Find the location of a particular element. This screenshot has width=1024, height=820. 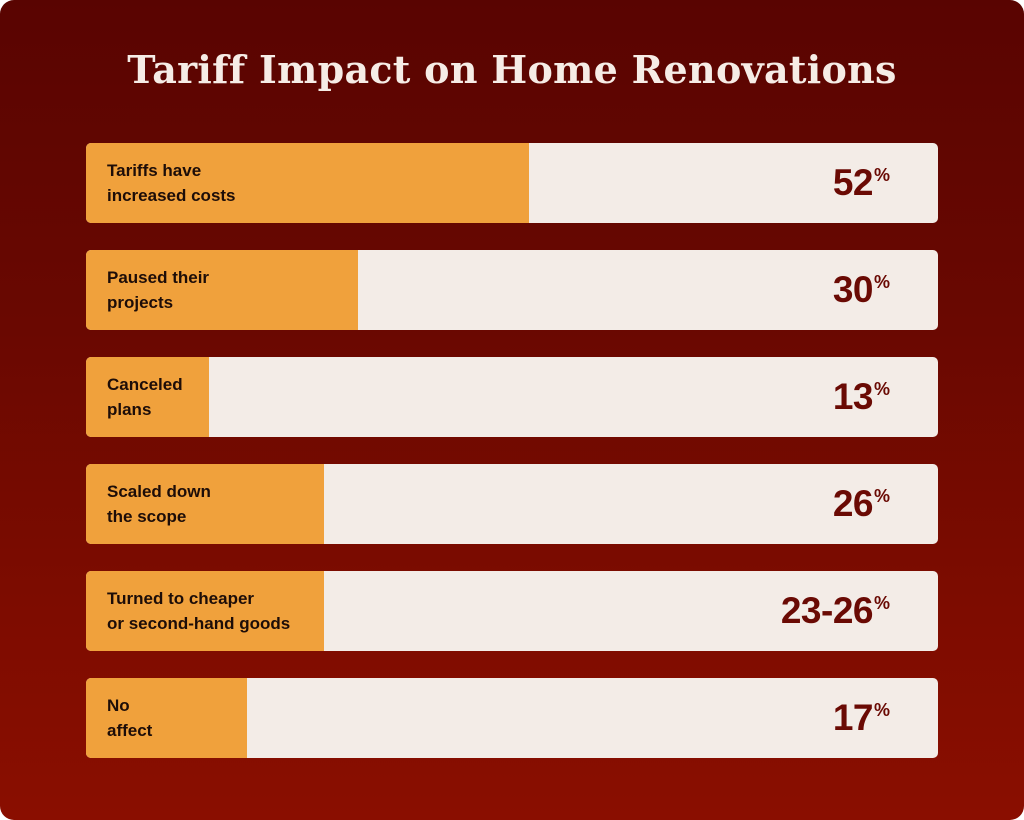

value-number: 23-26 is located at coordinates (827, 610).